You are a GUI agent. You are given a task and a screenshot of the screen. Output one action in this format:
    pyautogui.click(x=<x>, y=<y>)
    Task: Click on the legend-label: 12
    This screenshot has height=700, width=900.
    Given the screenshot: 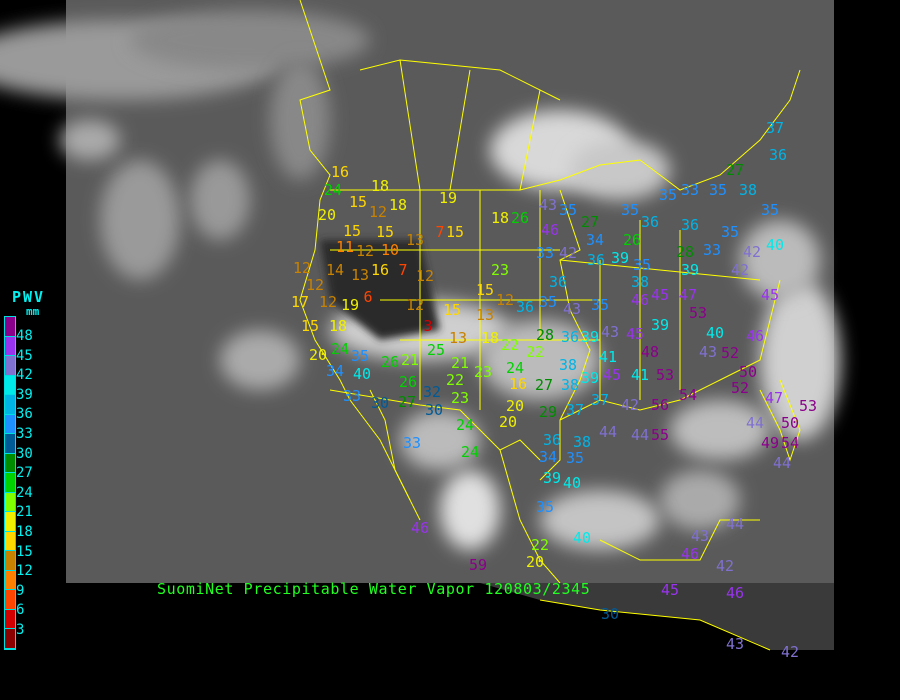 What is the action you would take?
    pyautogui.click(x=24, y=571)
    